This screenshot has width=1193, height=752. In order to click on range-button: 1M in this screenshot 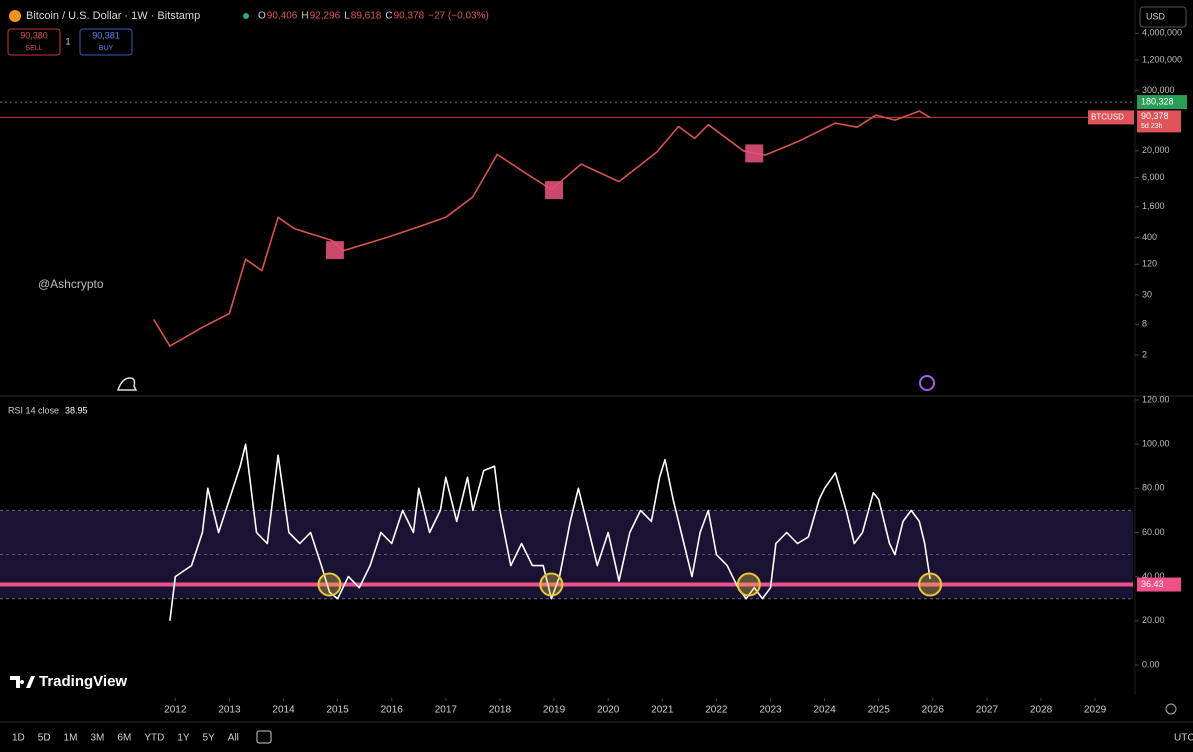, I will do `click(71, 738)`.